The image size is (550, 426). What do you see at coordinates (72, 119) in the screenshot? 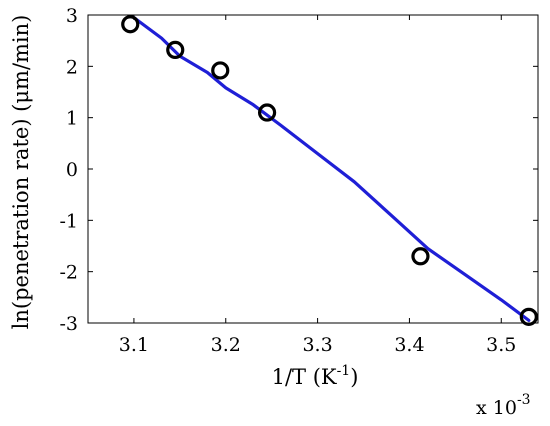
I see `y-tick-label: 1` at bounding box center [72, 119].